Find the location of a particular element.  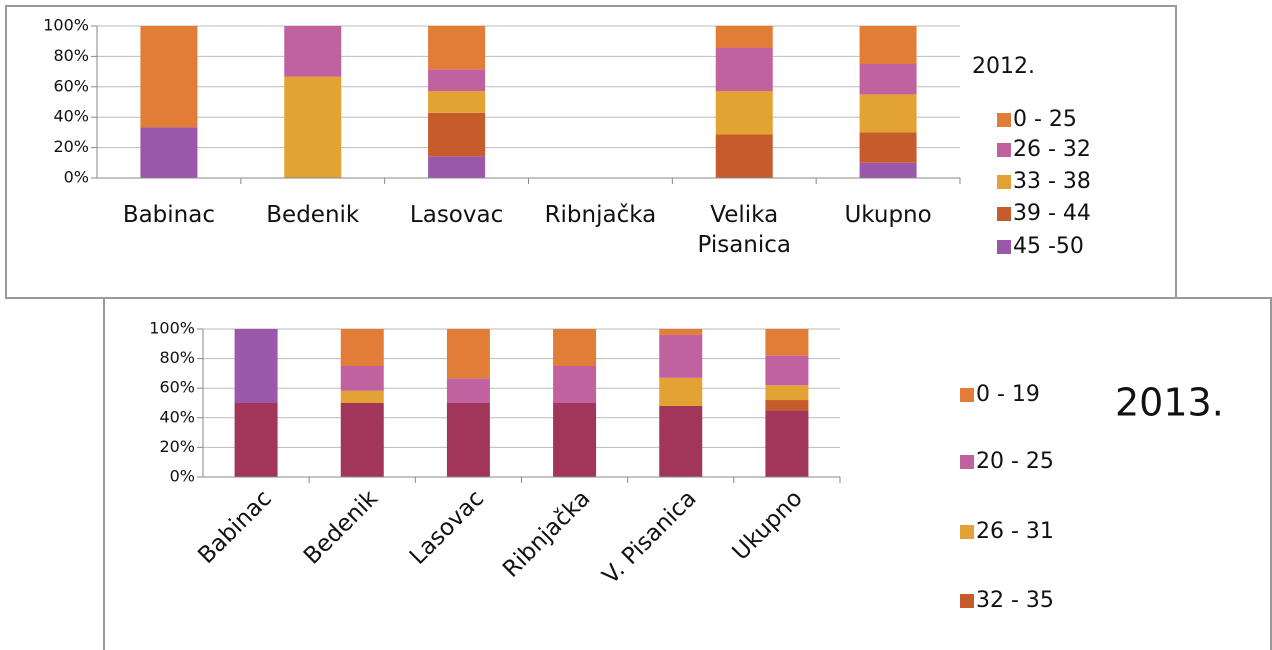

legend-label: 32 - 35 is located at coordinates (1015, 600).